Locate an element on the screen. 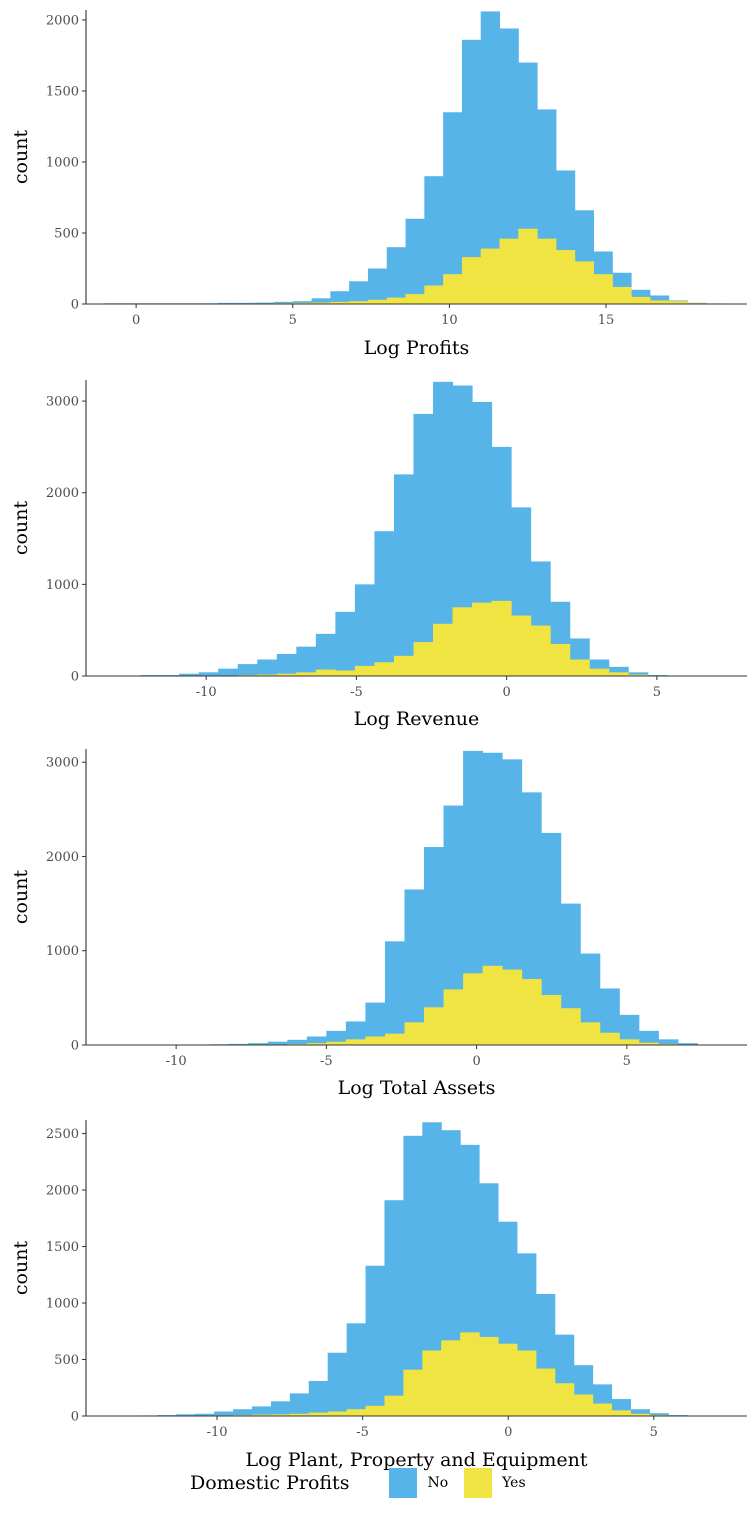 The width and height of the screenshot is (749, 1523). y-tick-label: 0 is located at coordinates (75, 1417).